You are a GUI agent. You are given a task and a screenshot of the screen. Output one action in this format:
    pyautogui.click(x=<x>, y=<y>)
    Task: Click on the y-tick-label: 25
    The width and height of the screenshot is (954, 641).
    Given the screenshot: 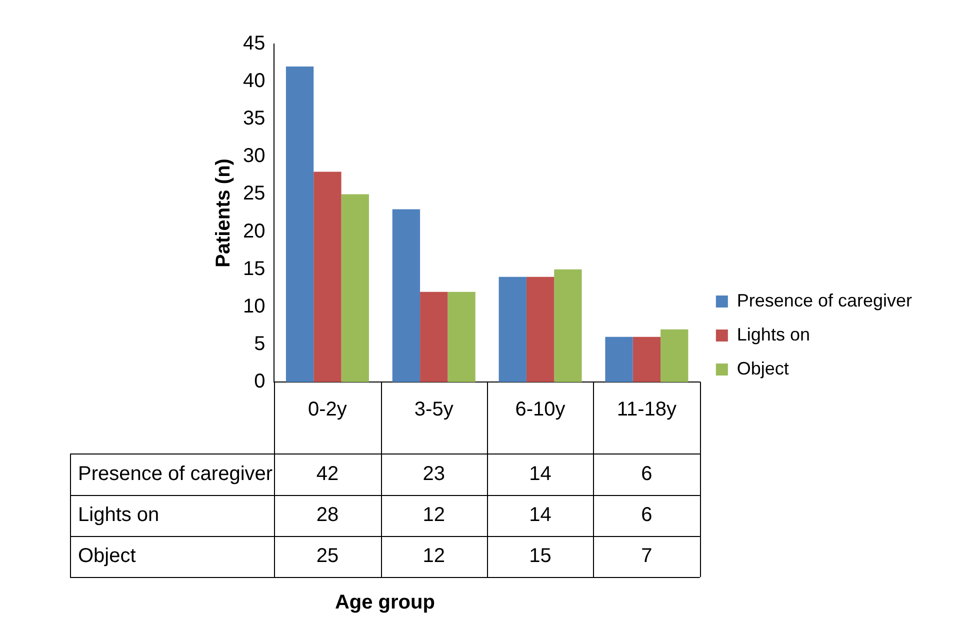 What is the action you would take?
    pyautogui.click(x=254, y=193)
    